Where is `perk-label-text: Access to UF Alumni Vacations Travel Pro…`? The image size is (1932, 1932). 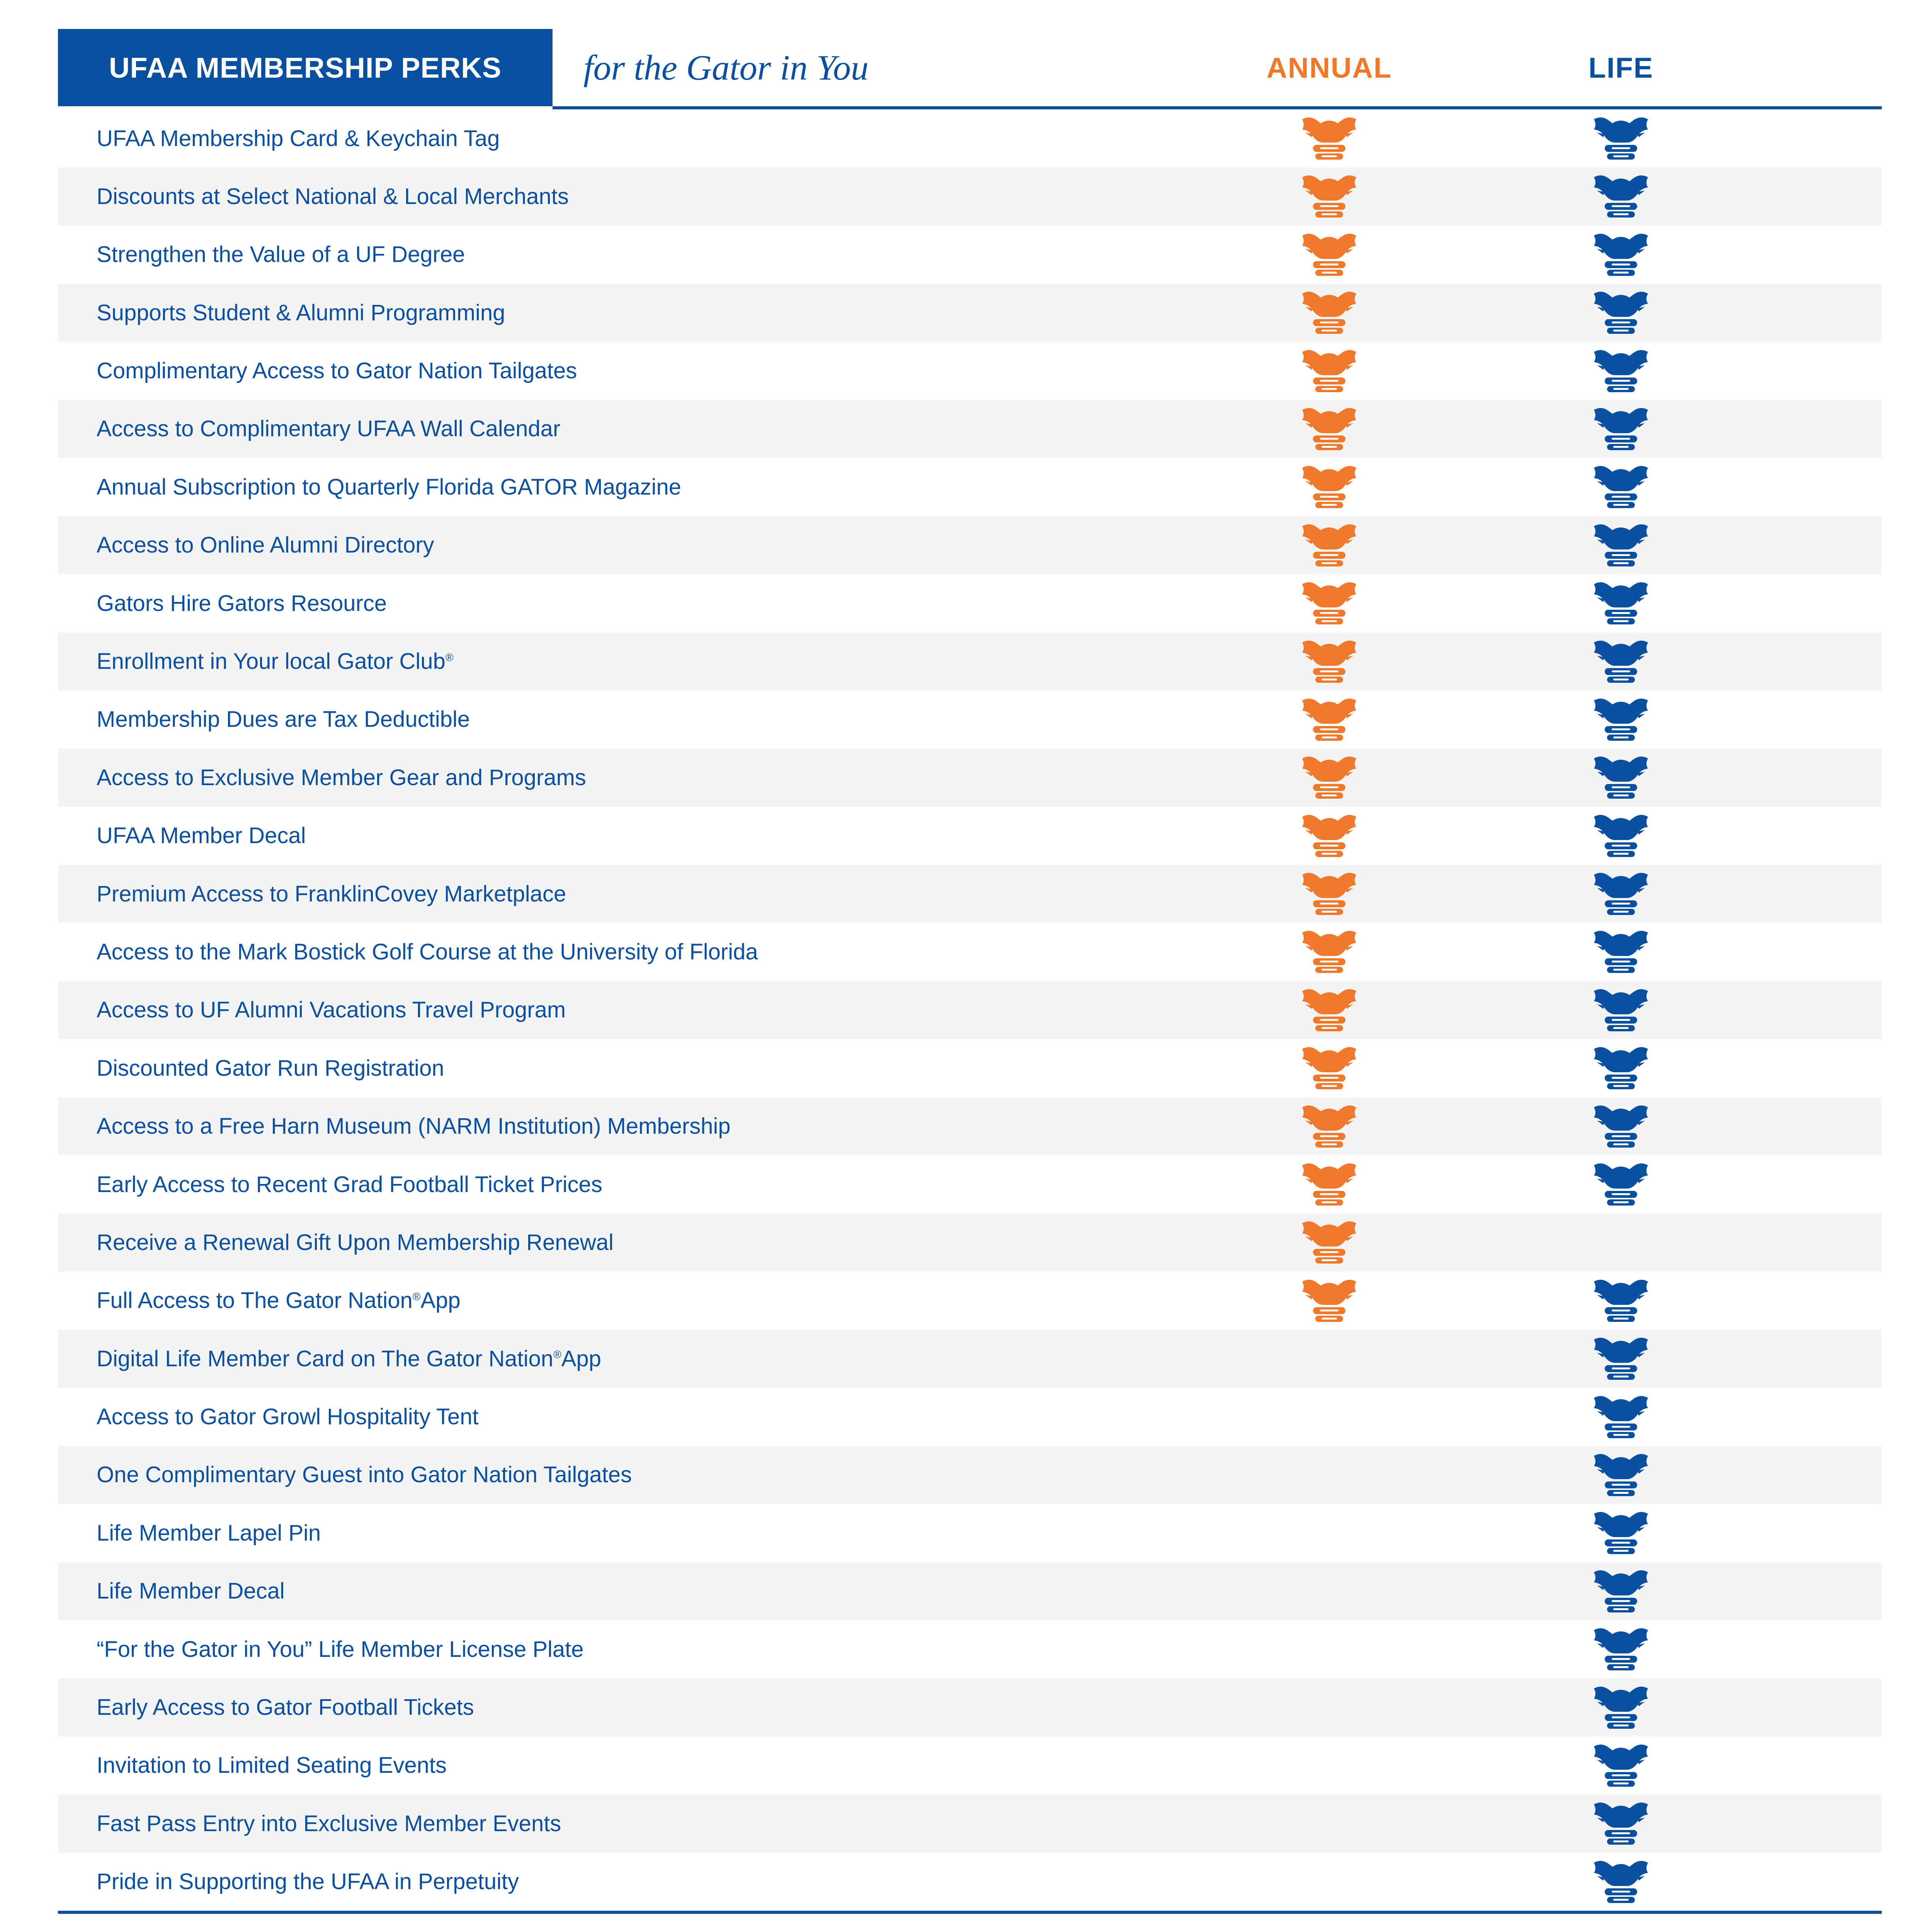
perk-label-text: Access to UF Alumni Vacations Travel Pro… is located at coordinates (332, 1010).